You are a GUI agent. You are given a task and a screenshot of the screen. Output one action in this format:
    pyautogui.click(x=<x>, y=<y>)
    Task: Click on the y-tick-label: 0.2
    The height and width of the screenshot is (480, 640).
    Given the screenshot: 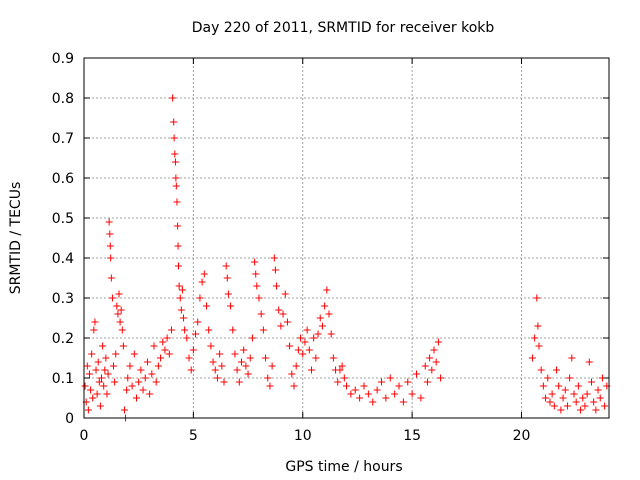 What is the action you would take?
    pyautogui.click(x=63, y=339)
    